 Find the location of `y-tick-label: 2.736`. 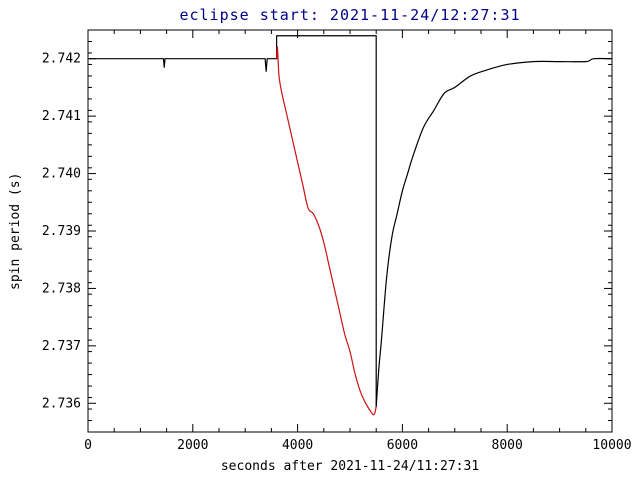

y-tick-label: 2.736 is located at coordinates (61, 403).